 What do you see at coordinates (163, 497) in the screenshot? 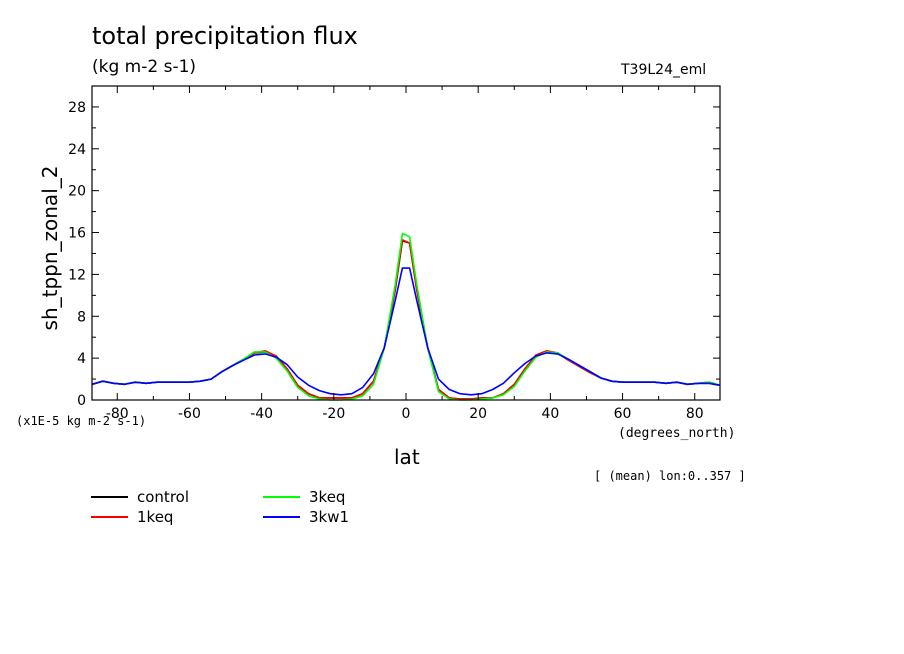
I see `legend-label-control: control` at bounding box center [163, 497].